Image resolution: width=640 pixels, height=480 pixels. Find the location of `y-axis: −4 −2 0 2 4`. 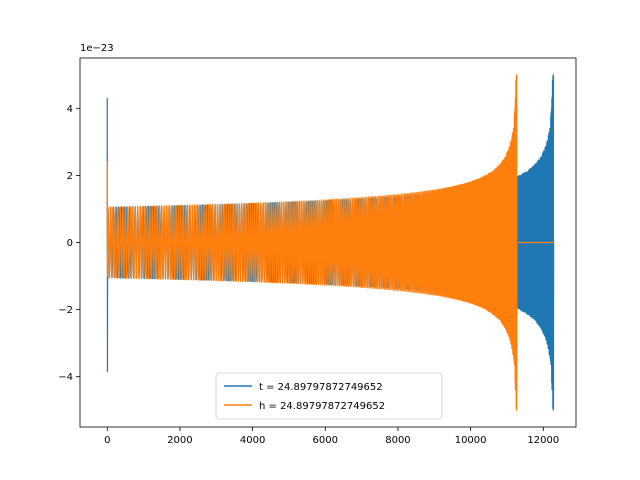

y-axis: −4 −2 0 2 4 is located at coordinates (69, 243).